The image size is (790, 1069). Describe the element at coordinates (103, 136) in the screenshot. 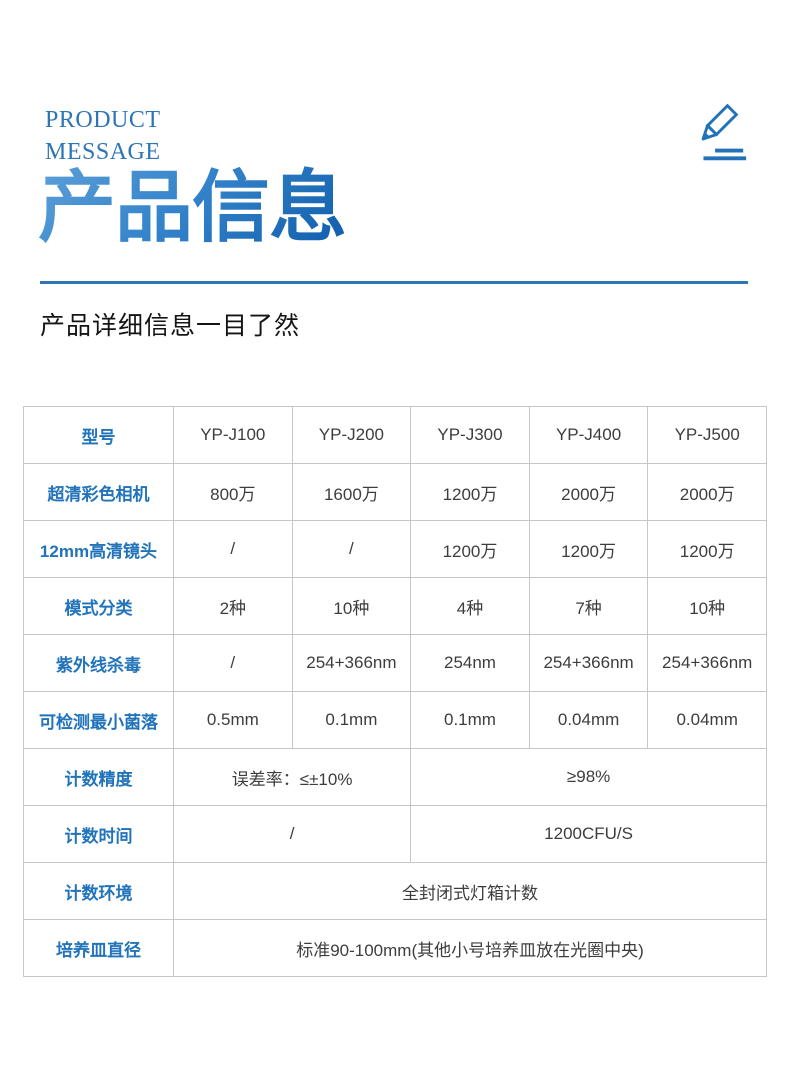

I see `eyebrow-text: PRODUCT MESSAGE` at that location.